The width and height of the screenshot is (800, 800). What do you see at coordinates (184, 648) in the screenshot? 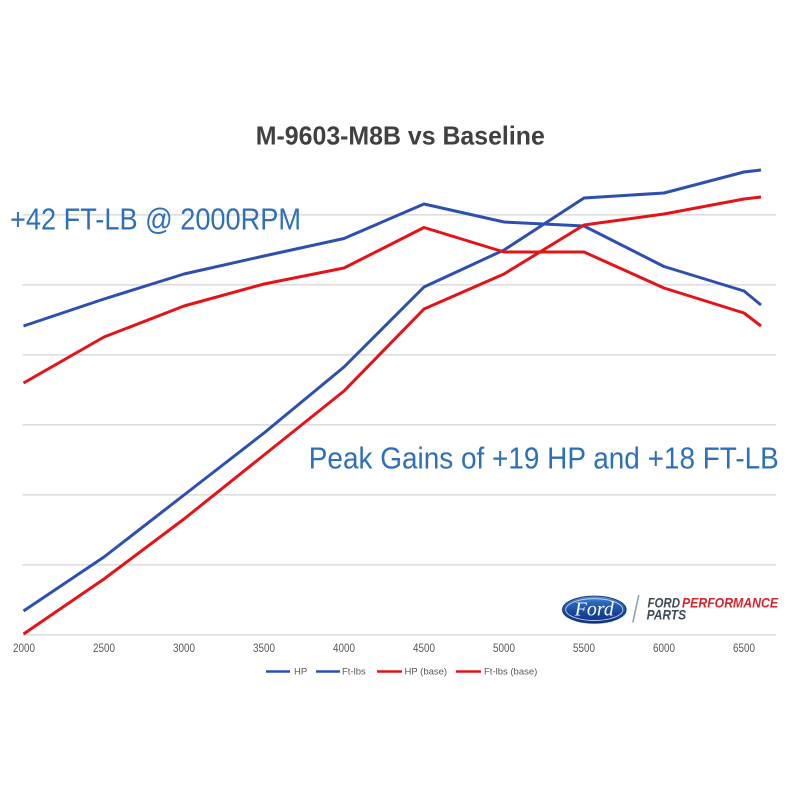
I see `svg-text: 3000` at bounding box center [184, 648].